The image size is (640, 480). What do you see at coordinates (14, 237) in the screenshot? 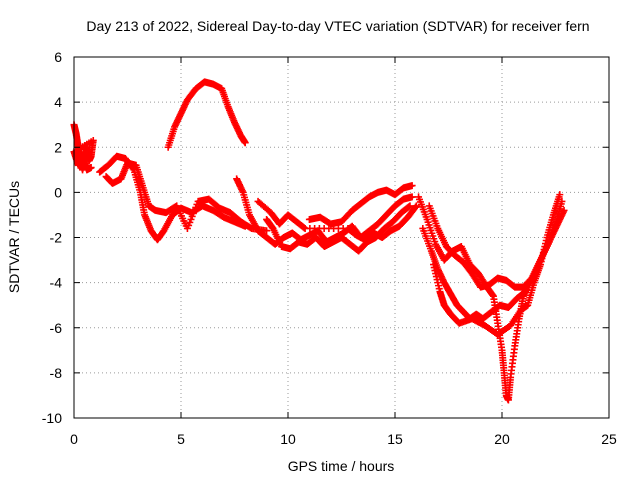
I see `y-axis-label: SDTVAR / TECUs` at bounding box center [14, 237].